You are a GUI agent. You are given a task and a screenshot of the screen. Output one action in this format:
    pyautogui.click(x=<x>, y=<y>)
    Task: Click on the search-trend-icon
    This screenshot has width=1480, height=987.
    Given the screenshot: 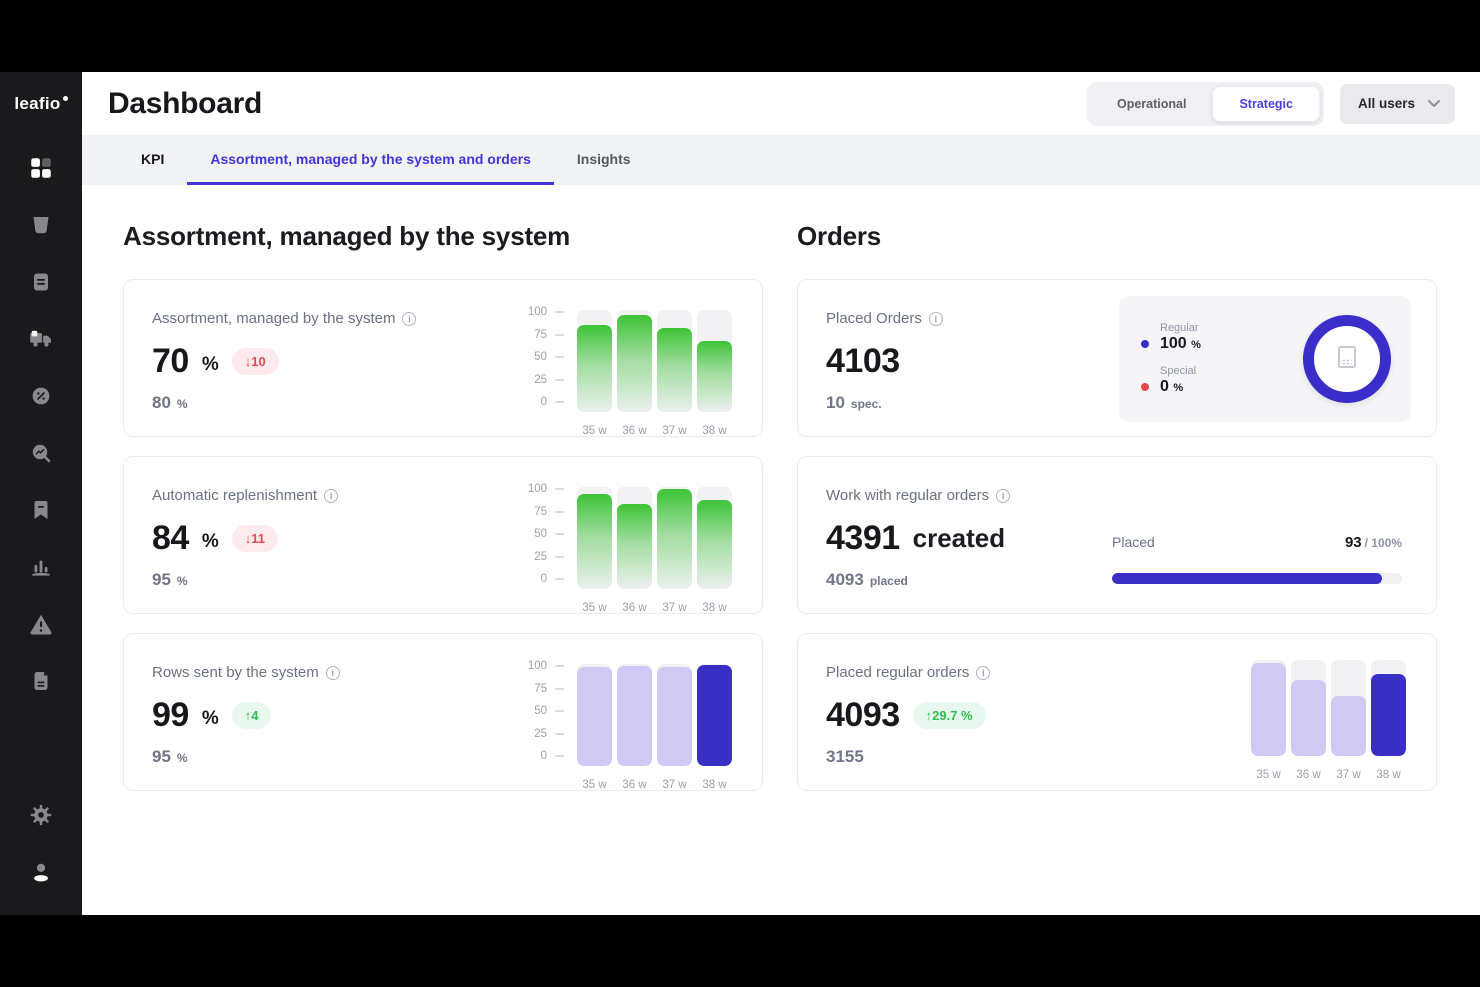 What is the action you would take?
    pyautogui.click(x=41, y=453)
    